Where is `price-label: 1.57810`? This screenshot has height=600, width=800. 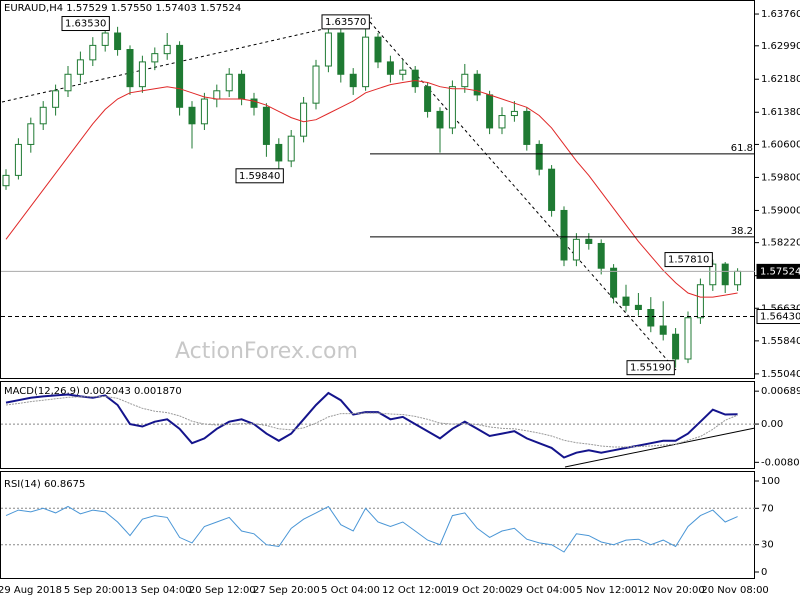
price-label: 1.57810 is located at coordinates (688, 260).